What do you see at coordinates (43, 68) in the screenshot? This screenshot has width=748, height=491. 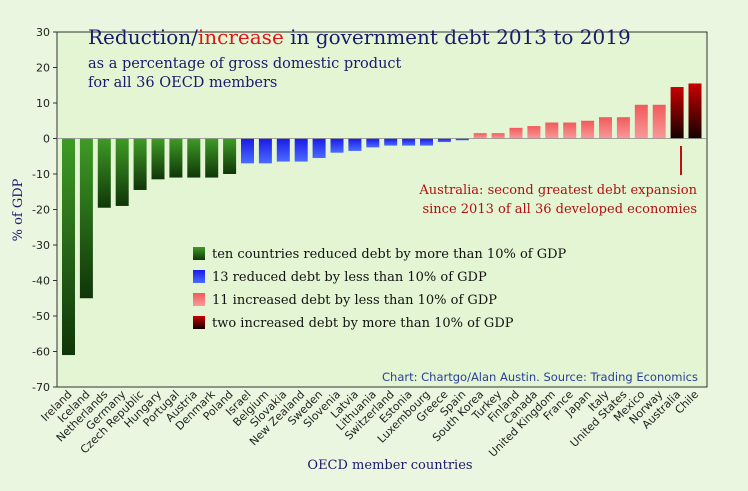 I see `y-tick-label: 20` at bounding box center [43, 68].